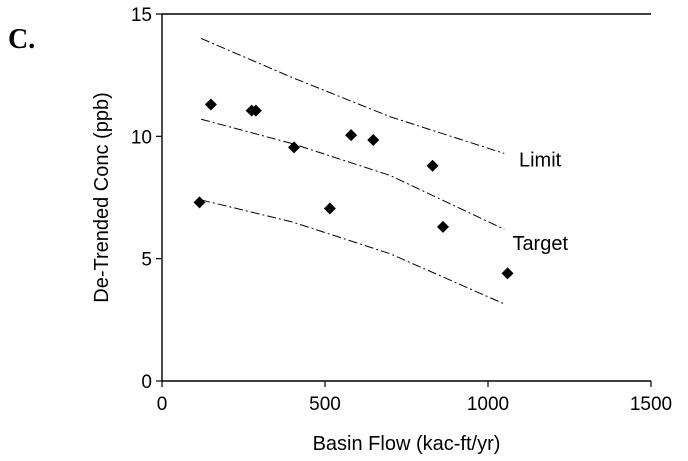  I want to click on y-tick-label: 5, so click(146, 260).